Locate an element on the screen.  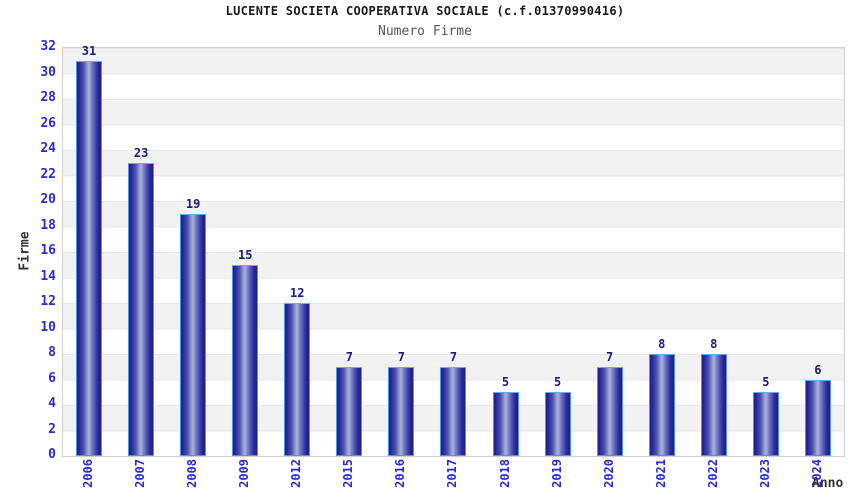
y-axis-tick-labels: 0 2 4 6 8 10 12 14 16 18 20 22 24 26 28 30 32 is located at coordinates (28, 250).